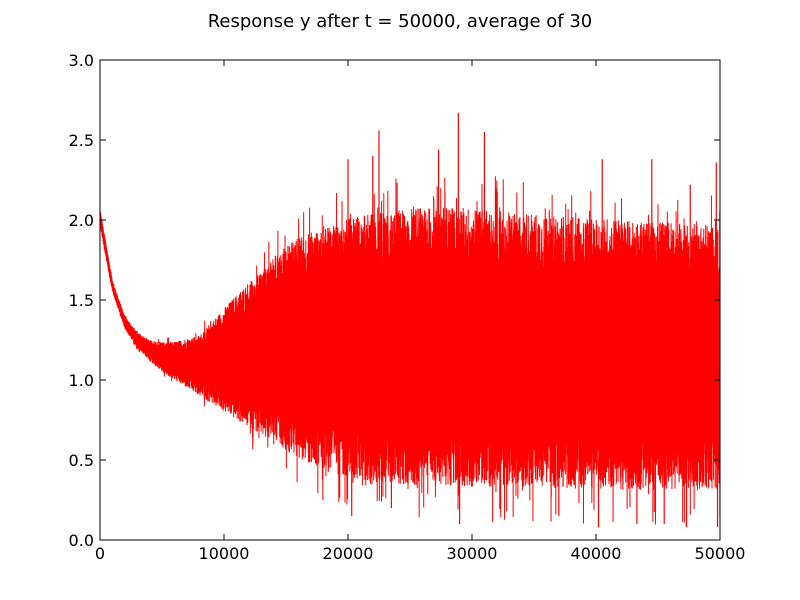  I want to click on y-tick-label: 2.5, so click(81, 140).